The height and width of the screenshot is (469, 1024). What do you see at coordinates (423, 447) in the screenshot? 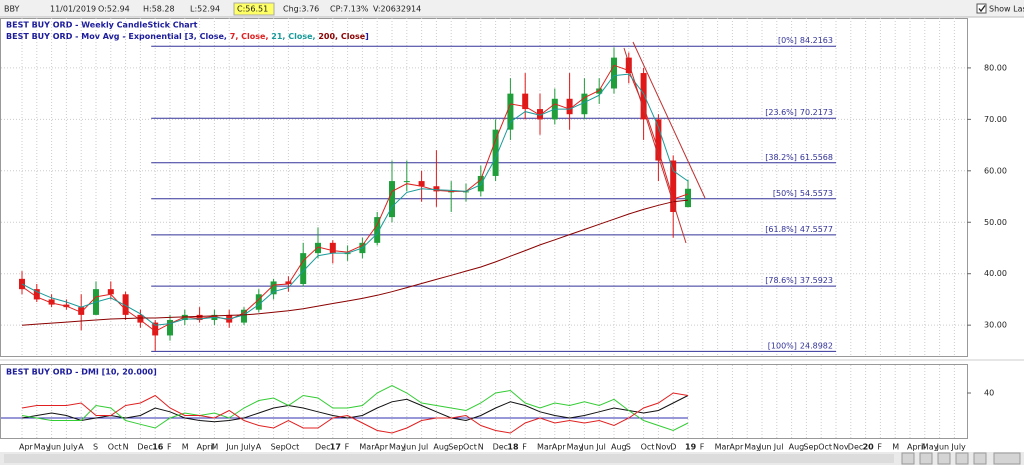
I see `x-tick-label: Jul` at bounding box center [423, 447].